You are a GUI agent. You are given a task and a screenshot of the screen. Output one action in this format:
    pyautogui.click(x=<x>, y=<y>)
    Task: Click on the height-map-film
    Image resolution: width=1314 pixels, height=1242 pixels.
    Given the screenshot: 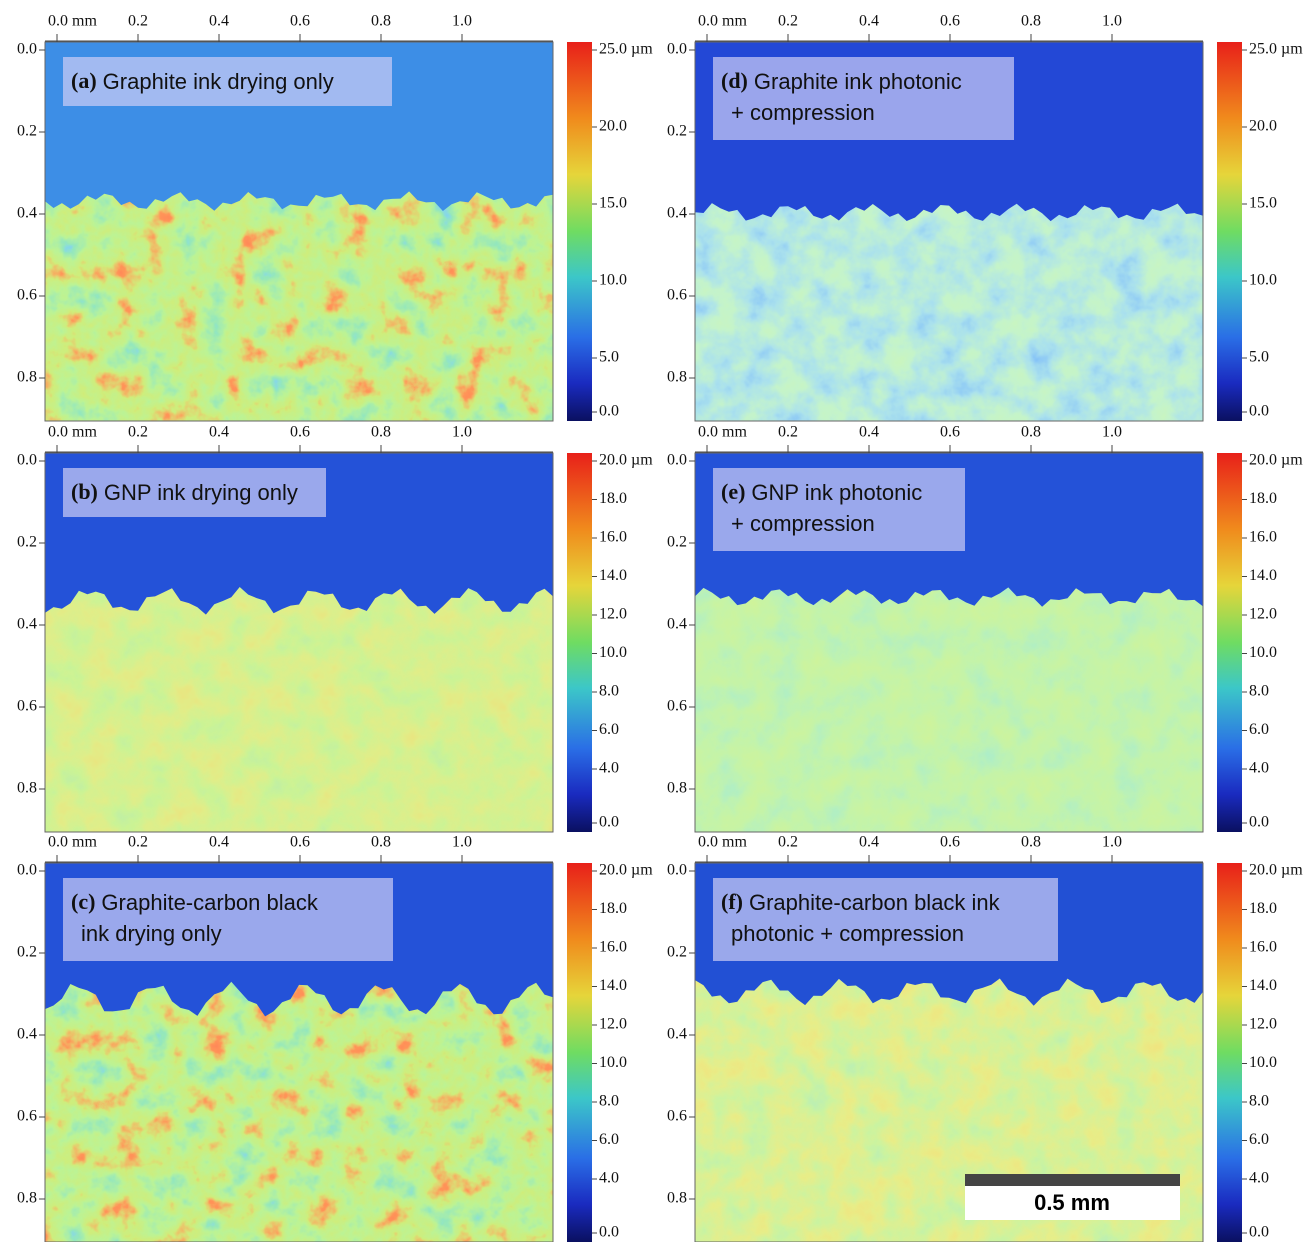 What is the action you would take?
    pyautogui.click(x=299, y=1111)
    